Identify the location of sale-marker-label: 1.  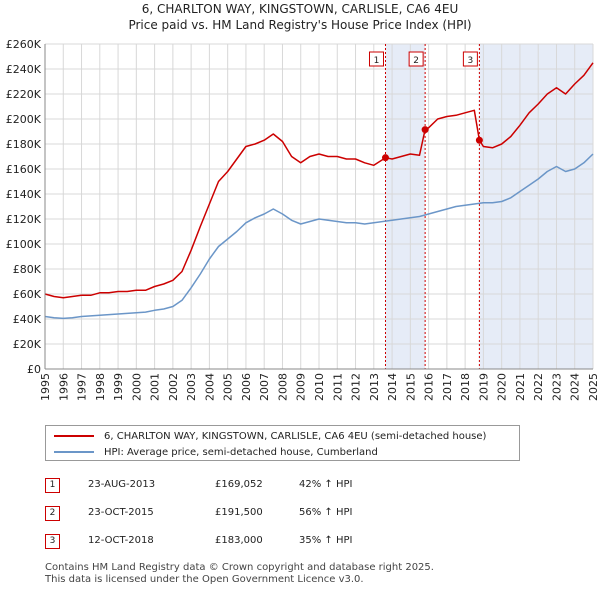
(377, 61).